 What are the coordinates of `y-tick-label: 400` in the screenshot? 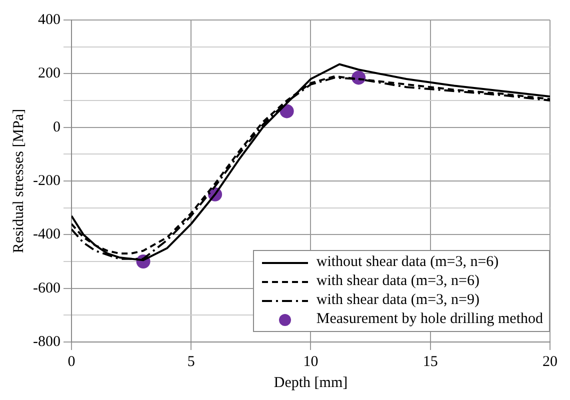 It's located at (49, 20).